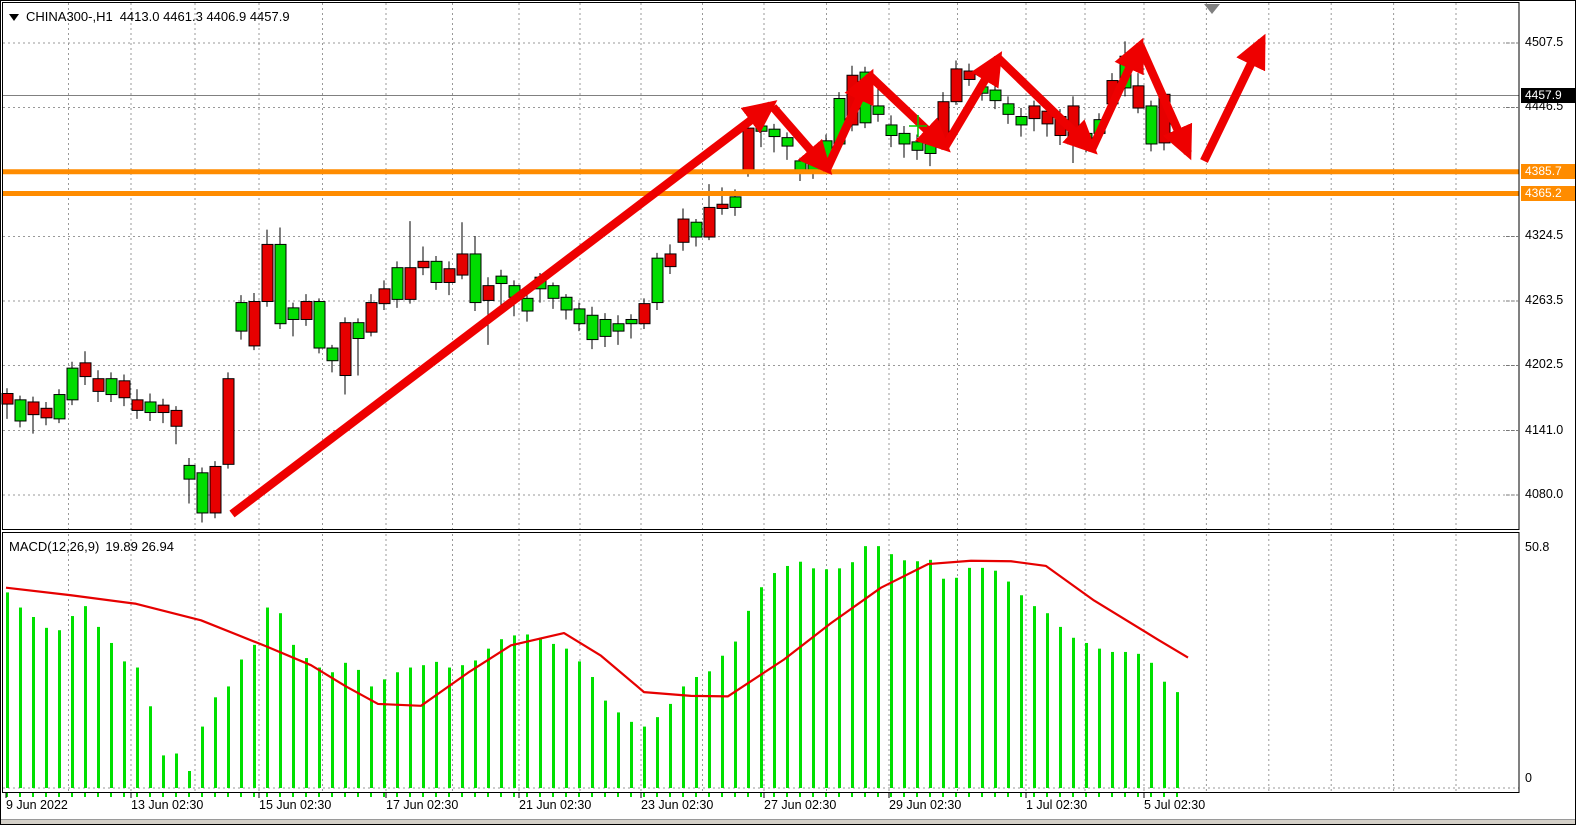 This screenshot has height=825, width=1576. Describe the element at coordinates (761, 182) in the screenshot. I see `support-resistance-lines` at that location.